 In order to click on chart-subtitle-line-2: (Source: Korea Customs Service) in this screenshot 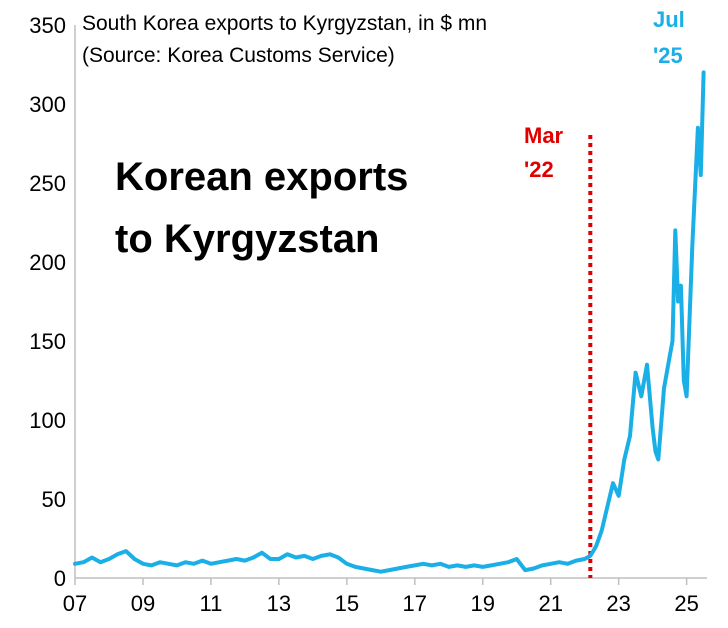, I will do `click(238, 55)`.